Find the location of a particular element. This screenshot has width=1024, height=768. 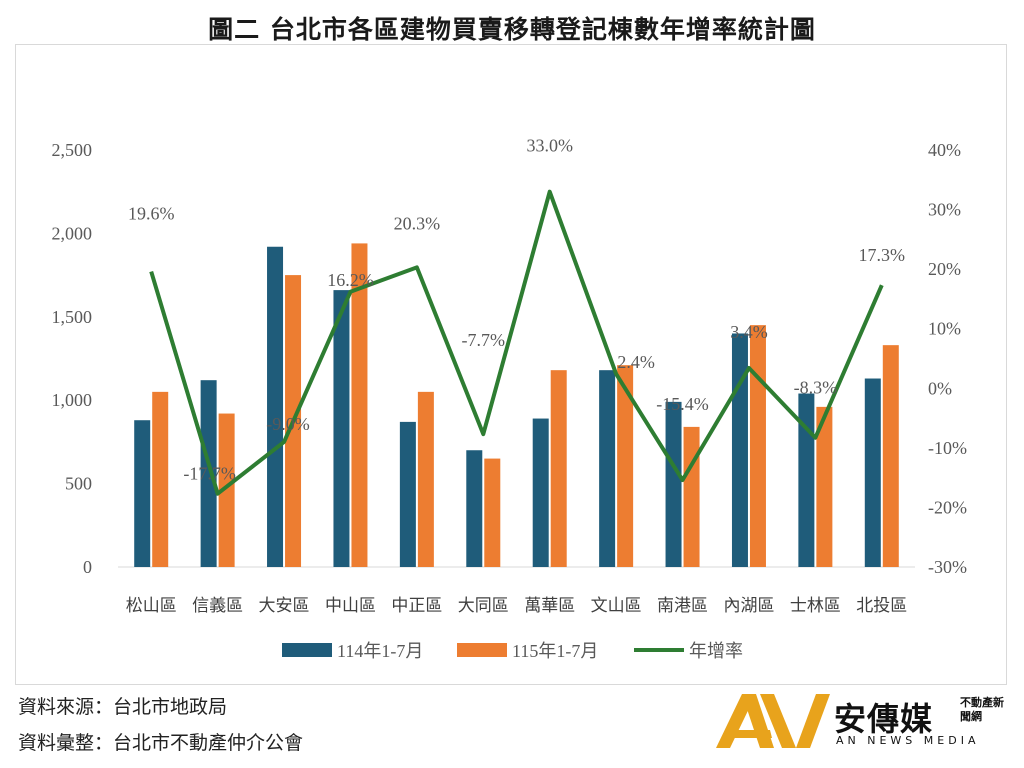

source-line: 資料來源：台北市地政局 is located at coordinates (123, 707).